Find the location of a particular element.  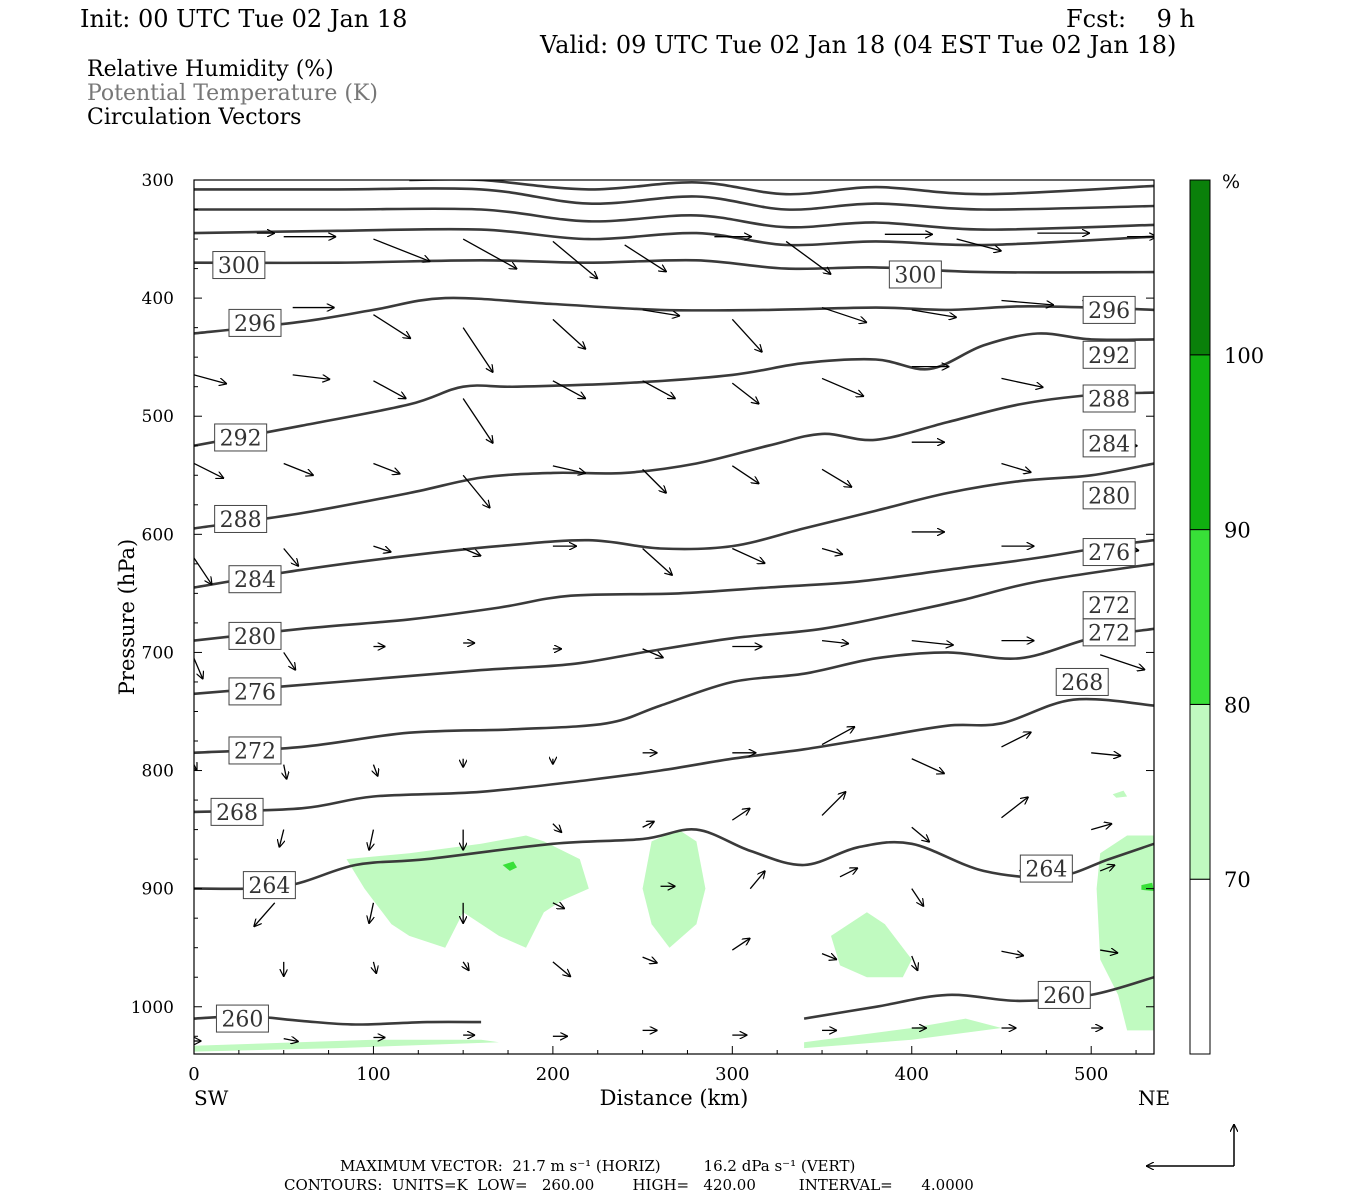

contour-label: 268 is located at coordinates (237, 813).